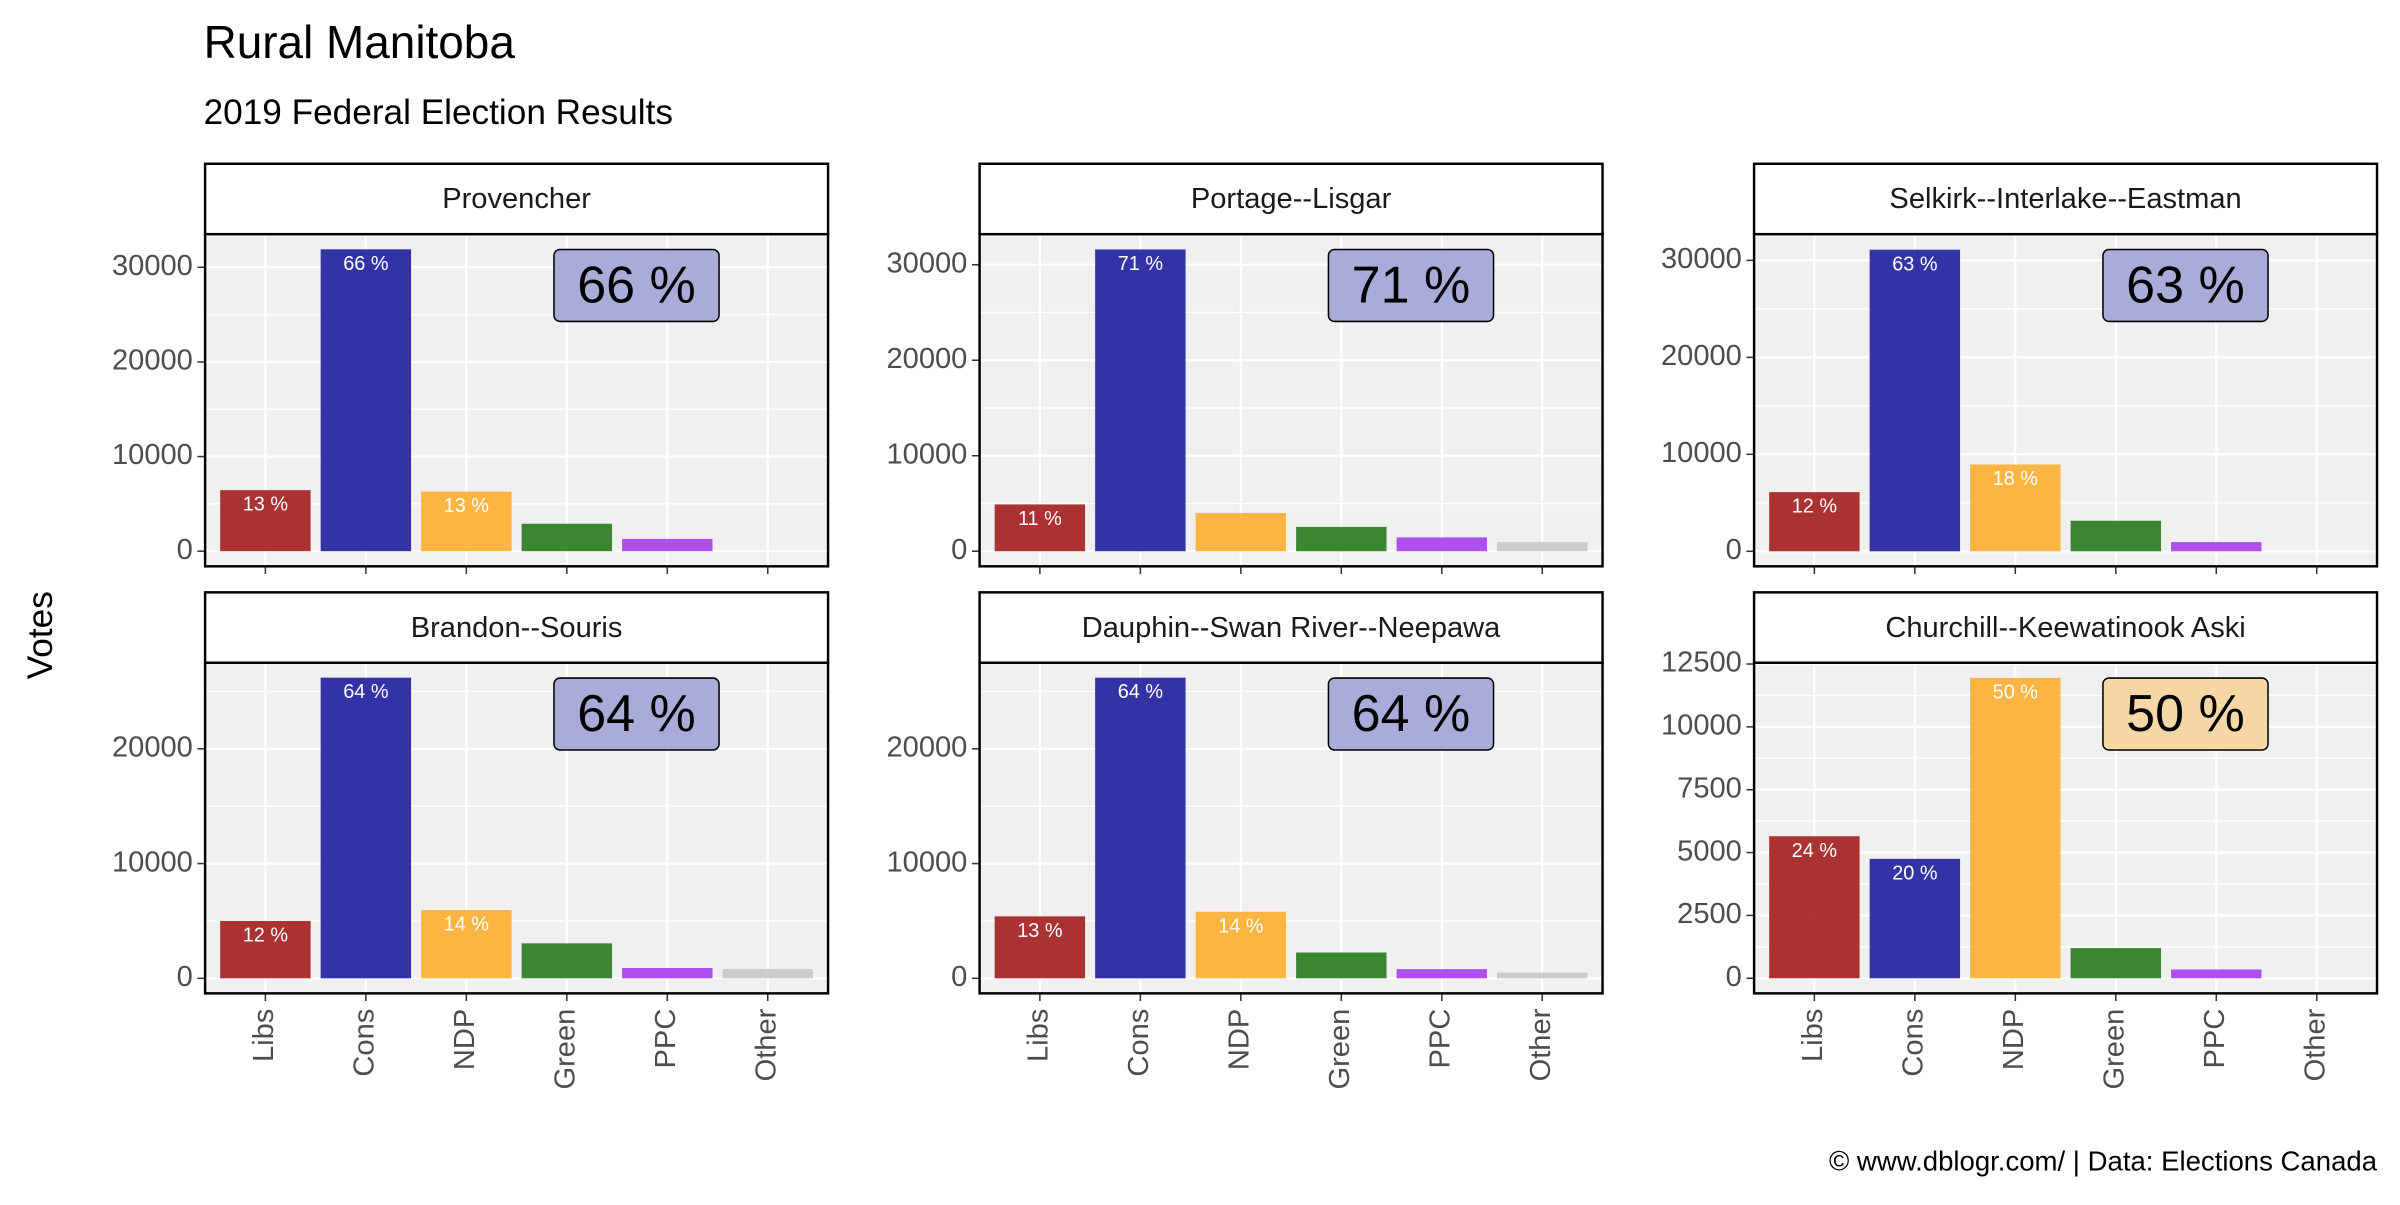 Image resolution: width=2400 pixels, height=1205 pixels. I want to click on y-tick-label: 5000, so click(1709, 851).